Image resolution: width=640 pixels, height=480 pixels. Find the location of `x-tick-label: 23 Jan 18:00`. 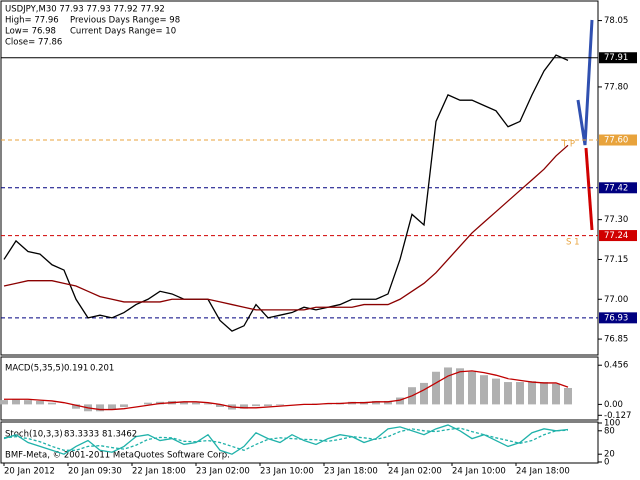

x-tick-label: 23 Jan 18:00 is located at coordinates (351, 472).